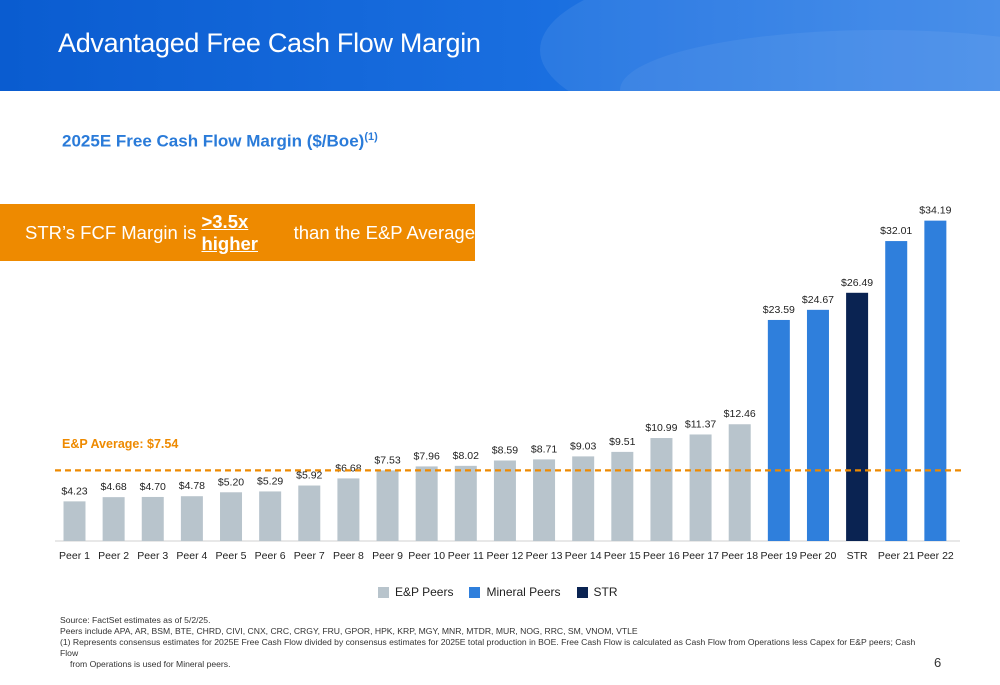 This screenshot has height=685, width=1000. Describe the element at coordinates (857, 556) in the screenshot. I see `x-tick-label: STR` at that location.